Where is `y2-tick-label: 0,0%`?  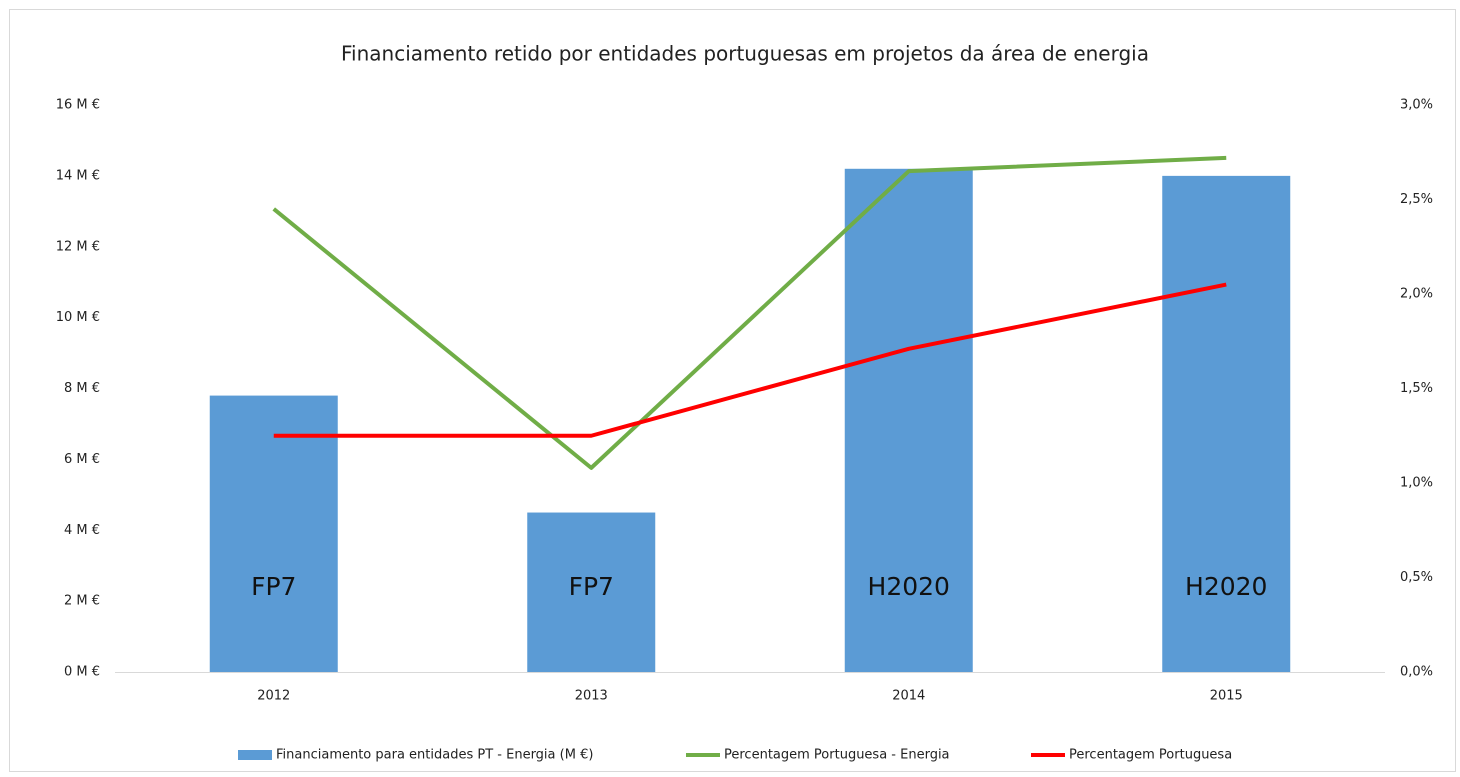
y2-tick-label: 0,0% is located at coordinates (1416, 672).